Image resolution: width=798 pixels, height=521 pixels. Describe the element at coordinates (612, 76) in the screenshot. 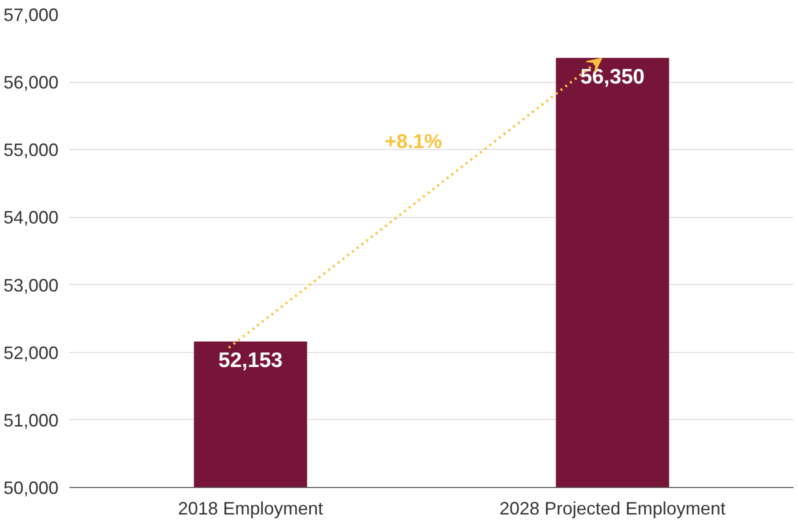

I see `data-label: 56,350` at that location.